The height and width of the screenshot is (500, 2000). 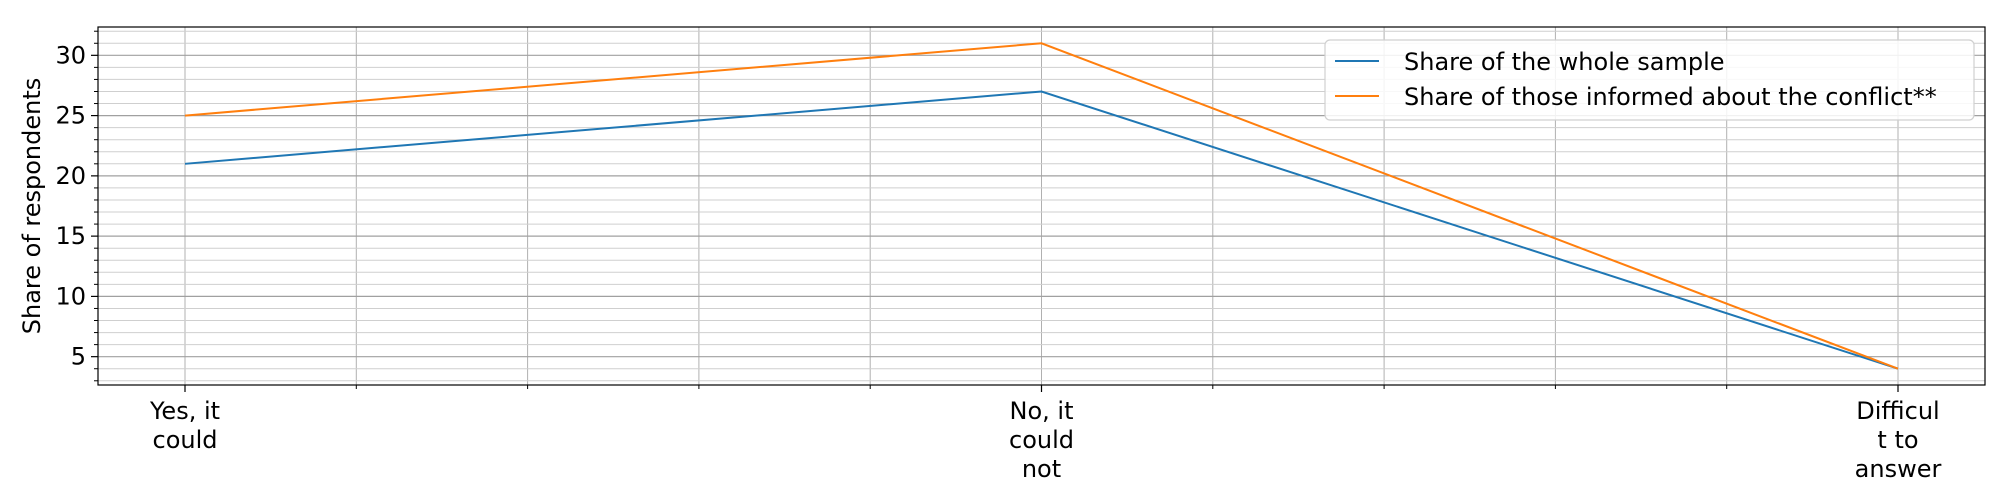 What do you see at coordinates (1897, 440) in the screenshot?
I see `x-tick-label: t to` at bounding box center [1897, 440].